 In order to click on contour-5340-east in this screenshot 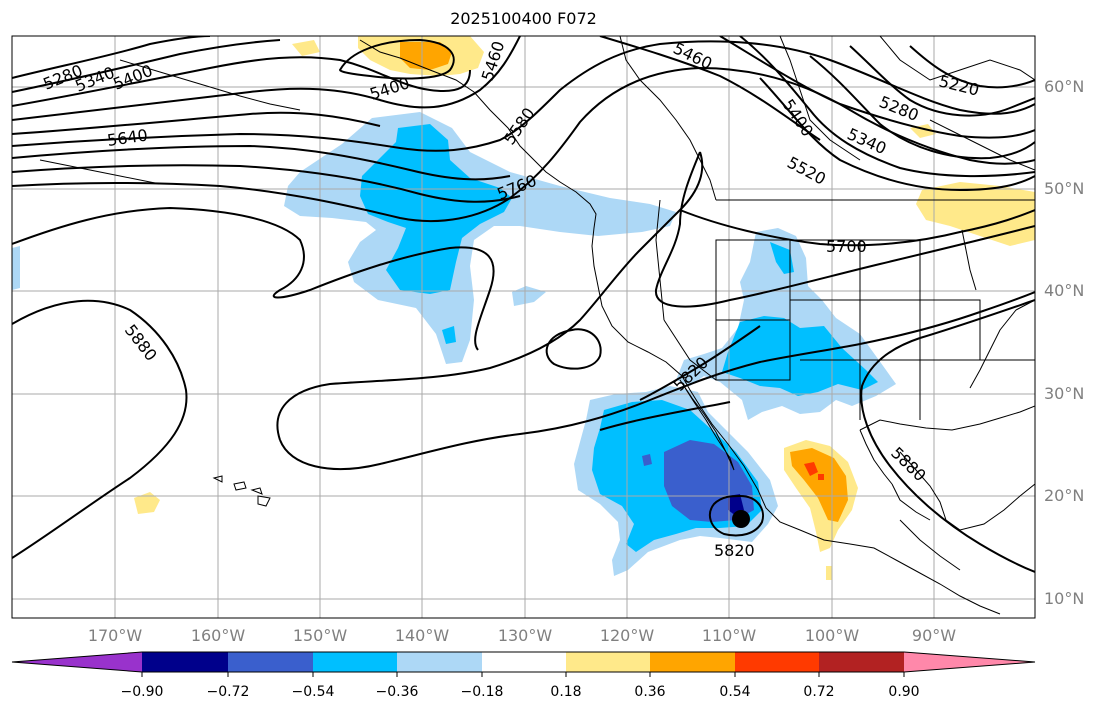, I will do `click(922, 107)`.